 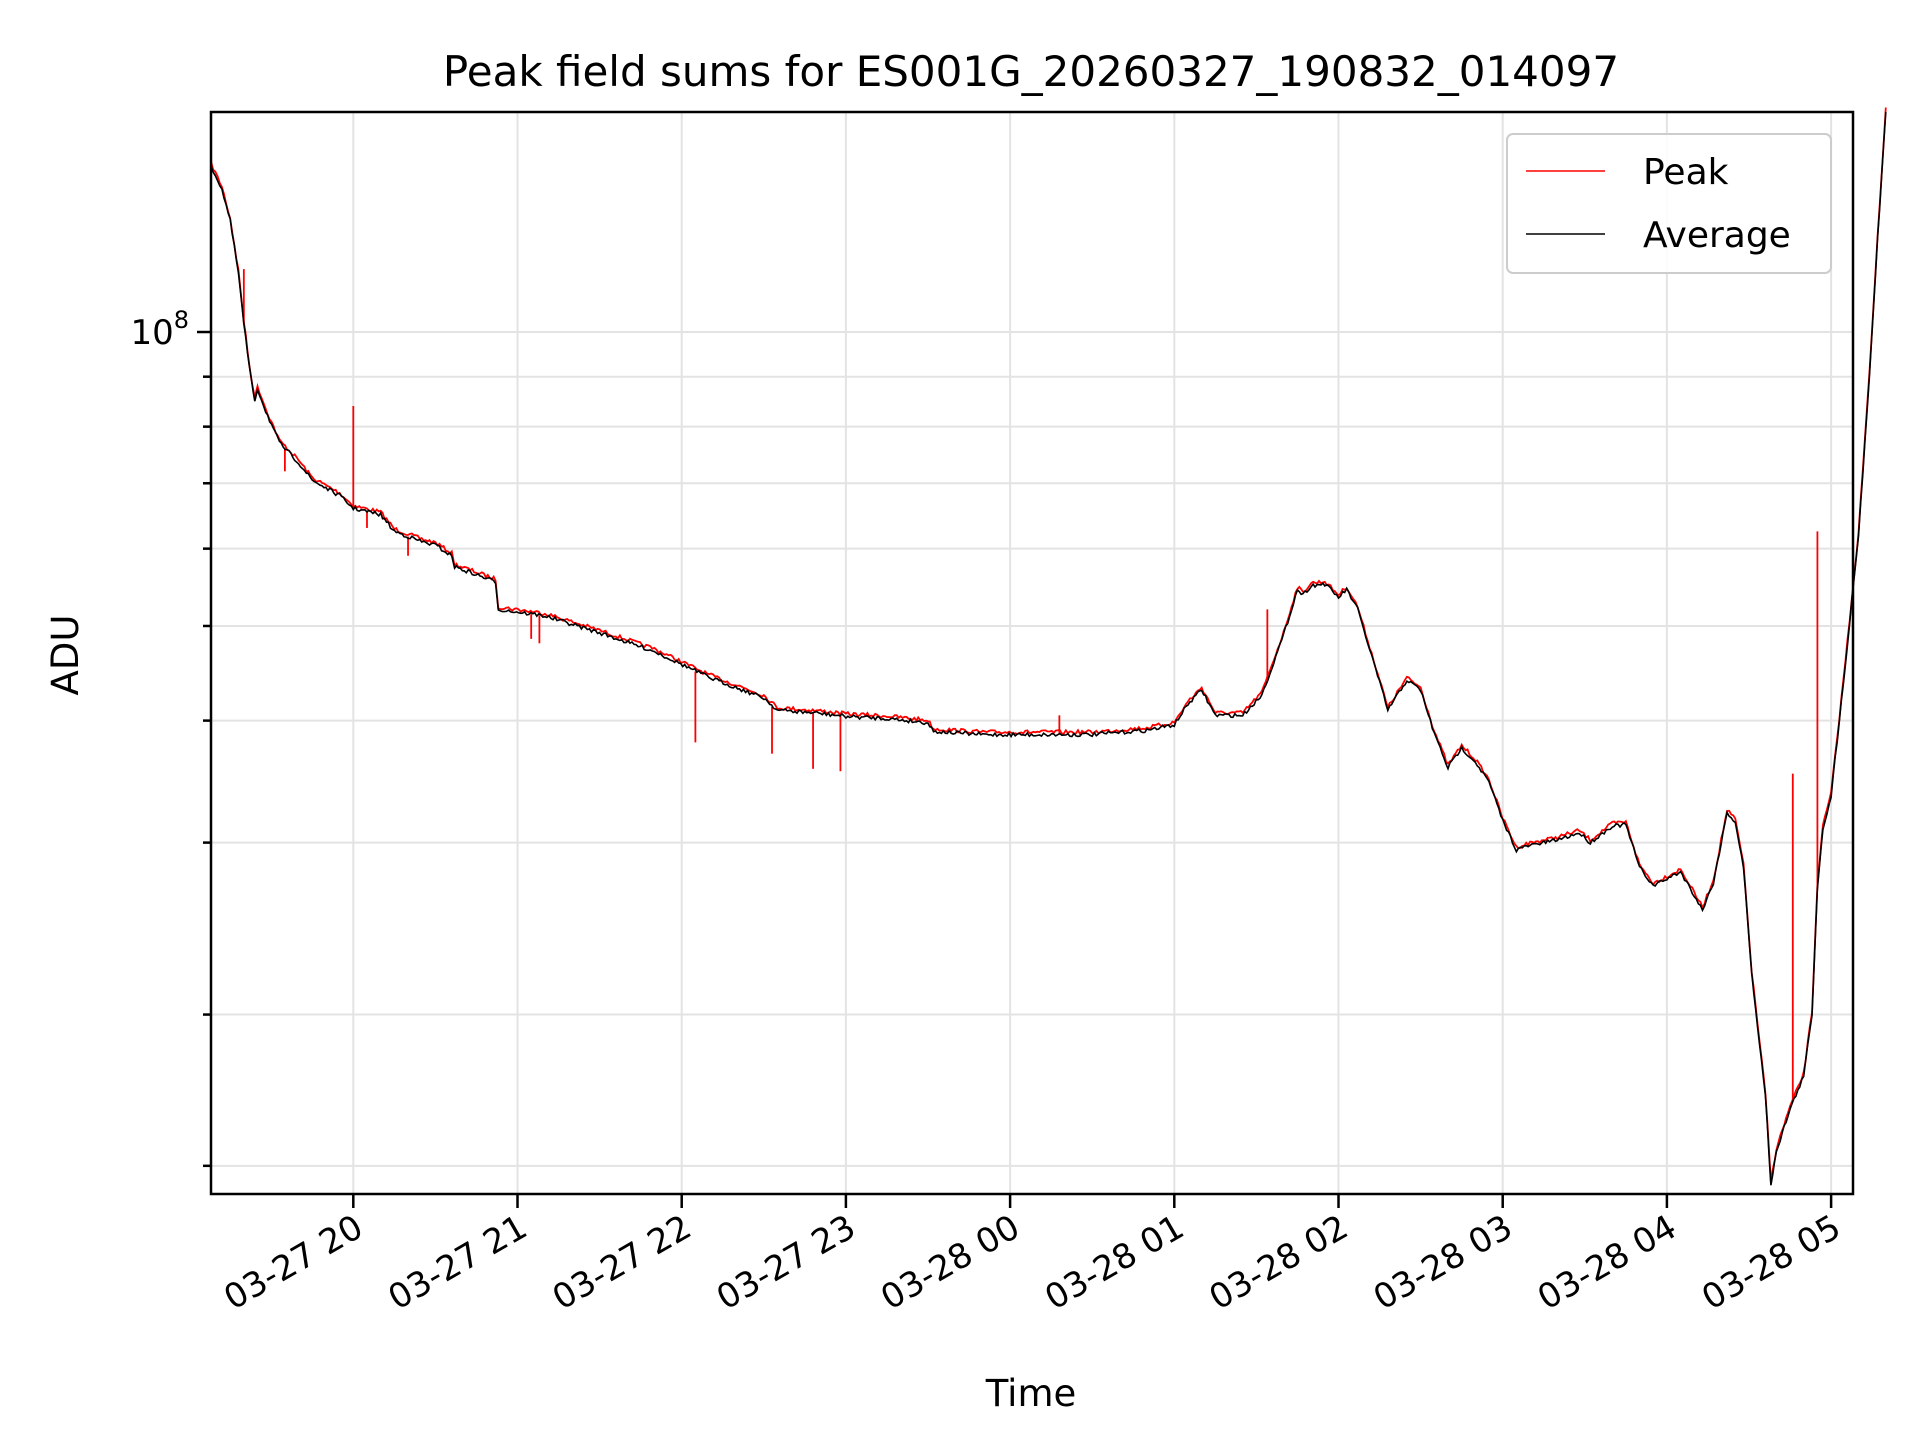 What do you see at coordinates (1607, 1262) in the screenshot?
I see `x-tick-label: 03-28 04` at bounding box center [1607, 1262].